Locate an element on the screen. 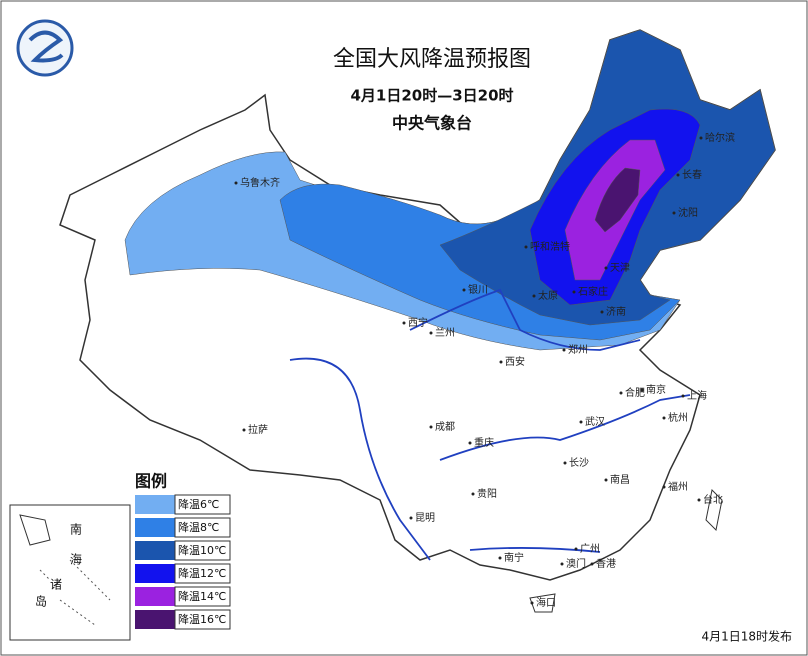  city-label: 西安 is located at coordinates (515, 361).